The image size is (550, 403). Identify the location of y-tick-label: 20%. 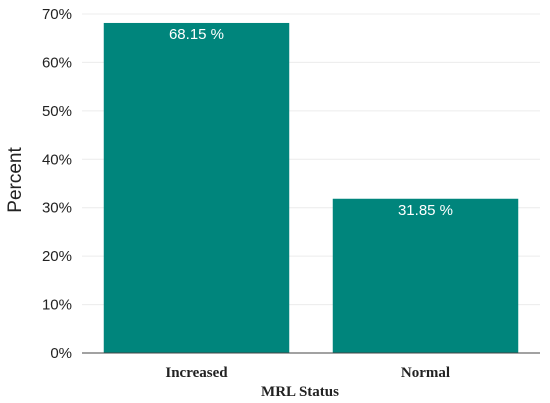
(57, 256).